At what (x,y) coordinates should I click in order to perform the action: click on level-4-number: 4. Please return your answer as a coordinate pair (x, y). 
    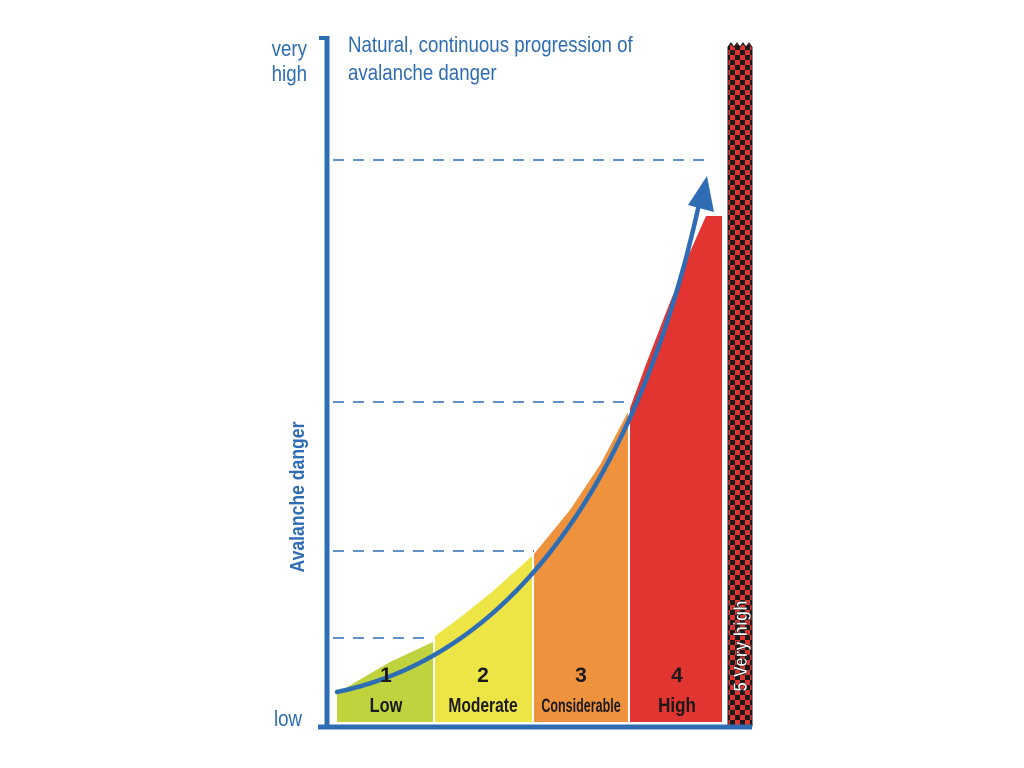
    Looking at the image, I should click on (677, 675).